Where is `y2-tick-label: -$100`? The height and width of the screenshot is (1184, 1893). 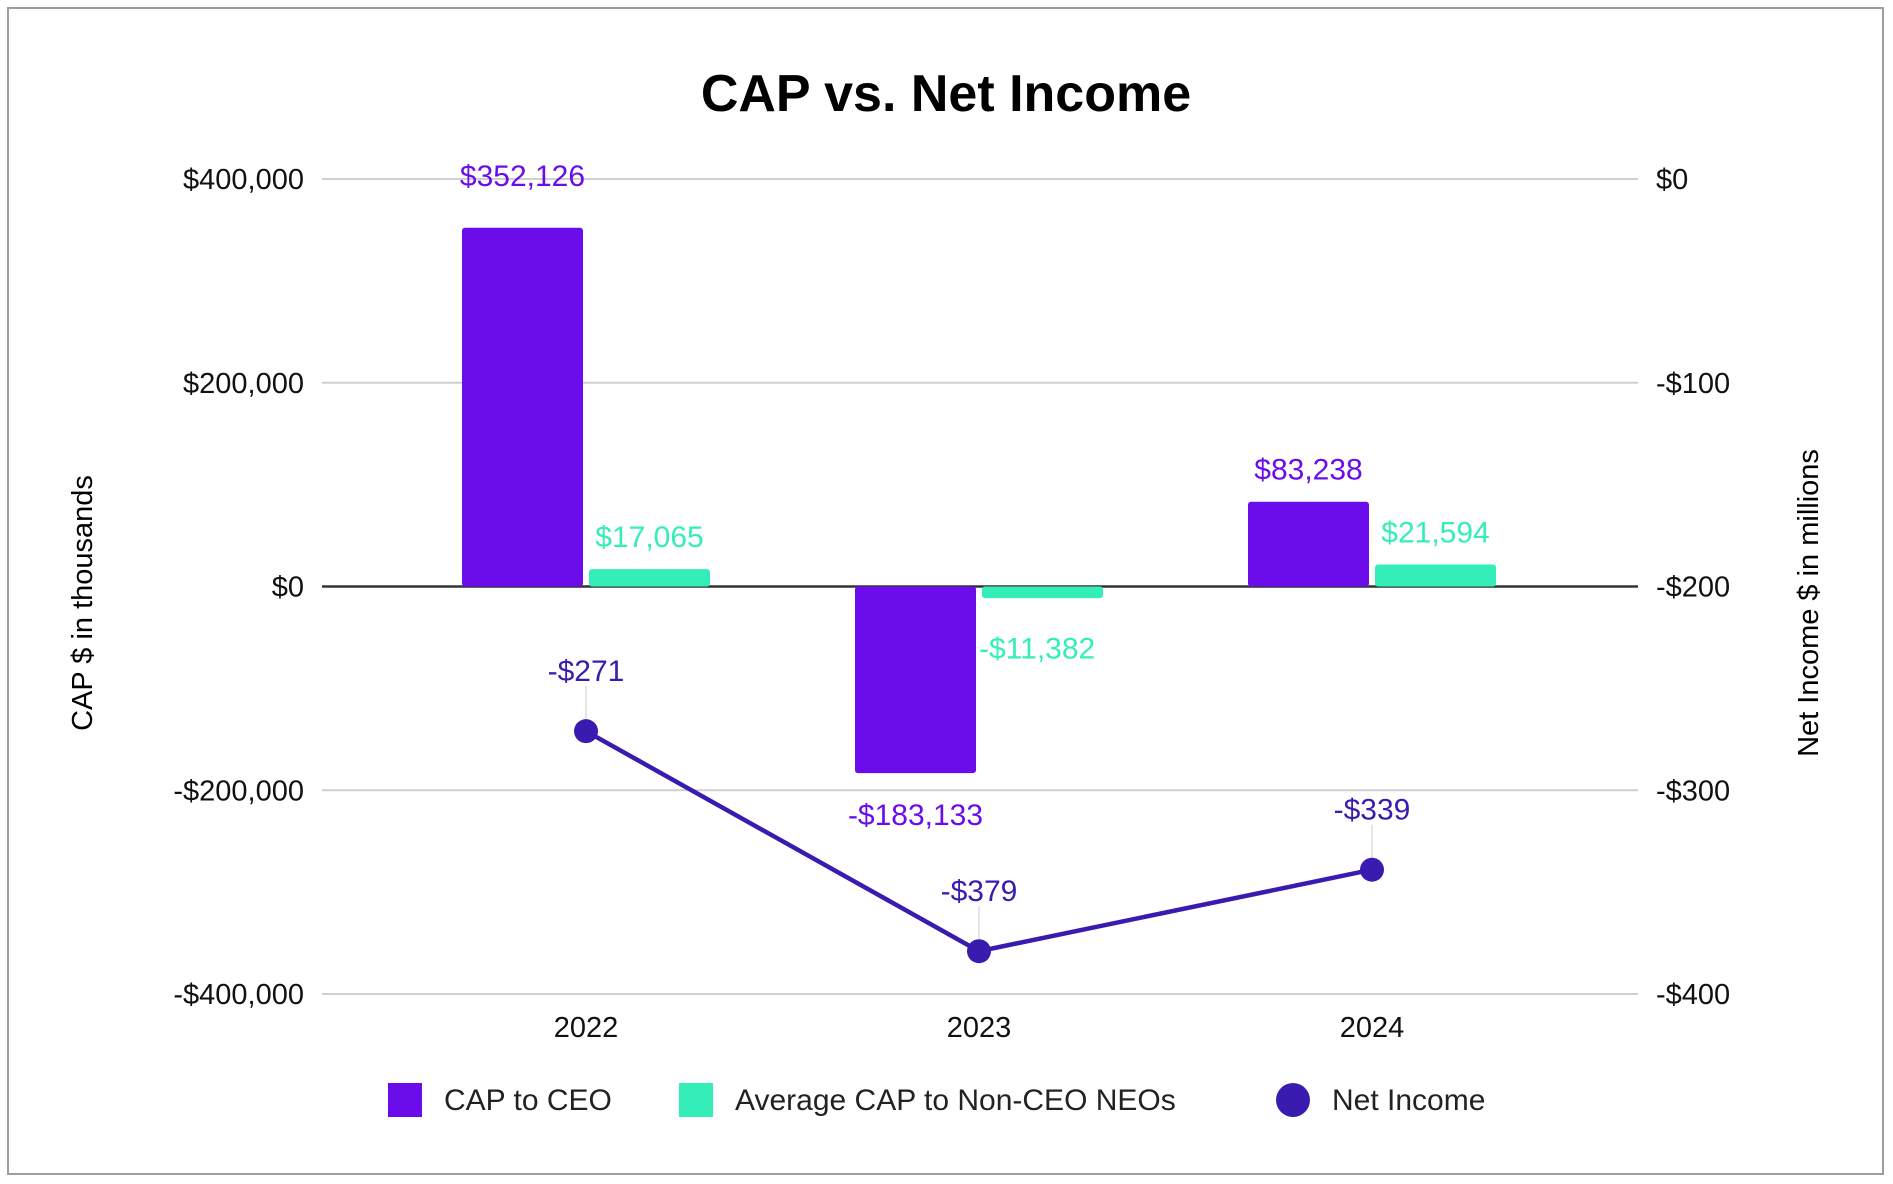 y2-tick-label: -$100 is located at coordinates (1693, 384).